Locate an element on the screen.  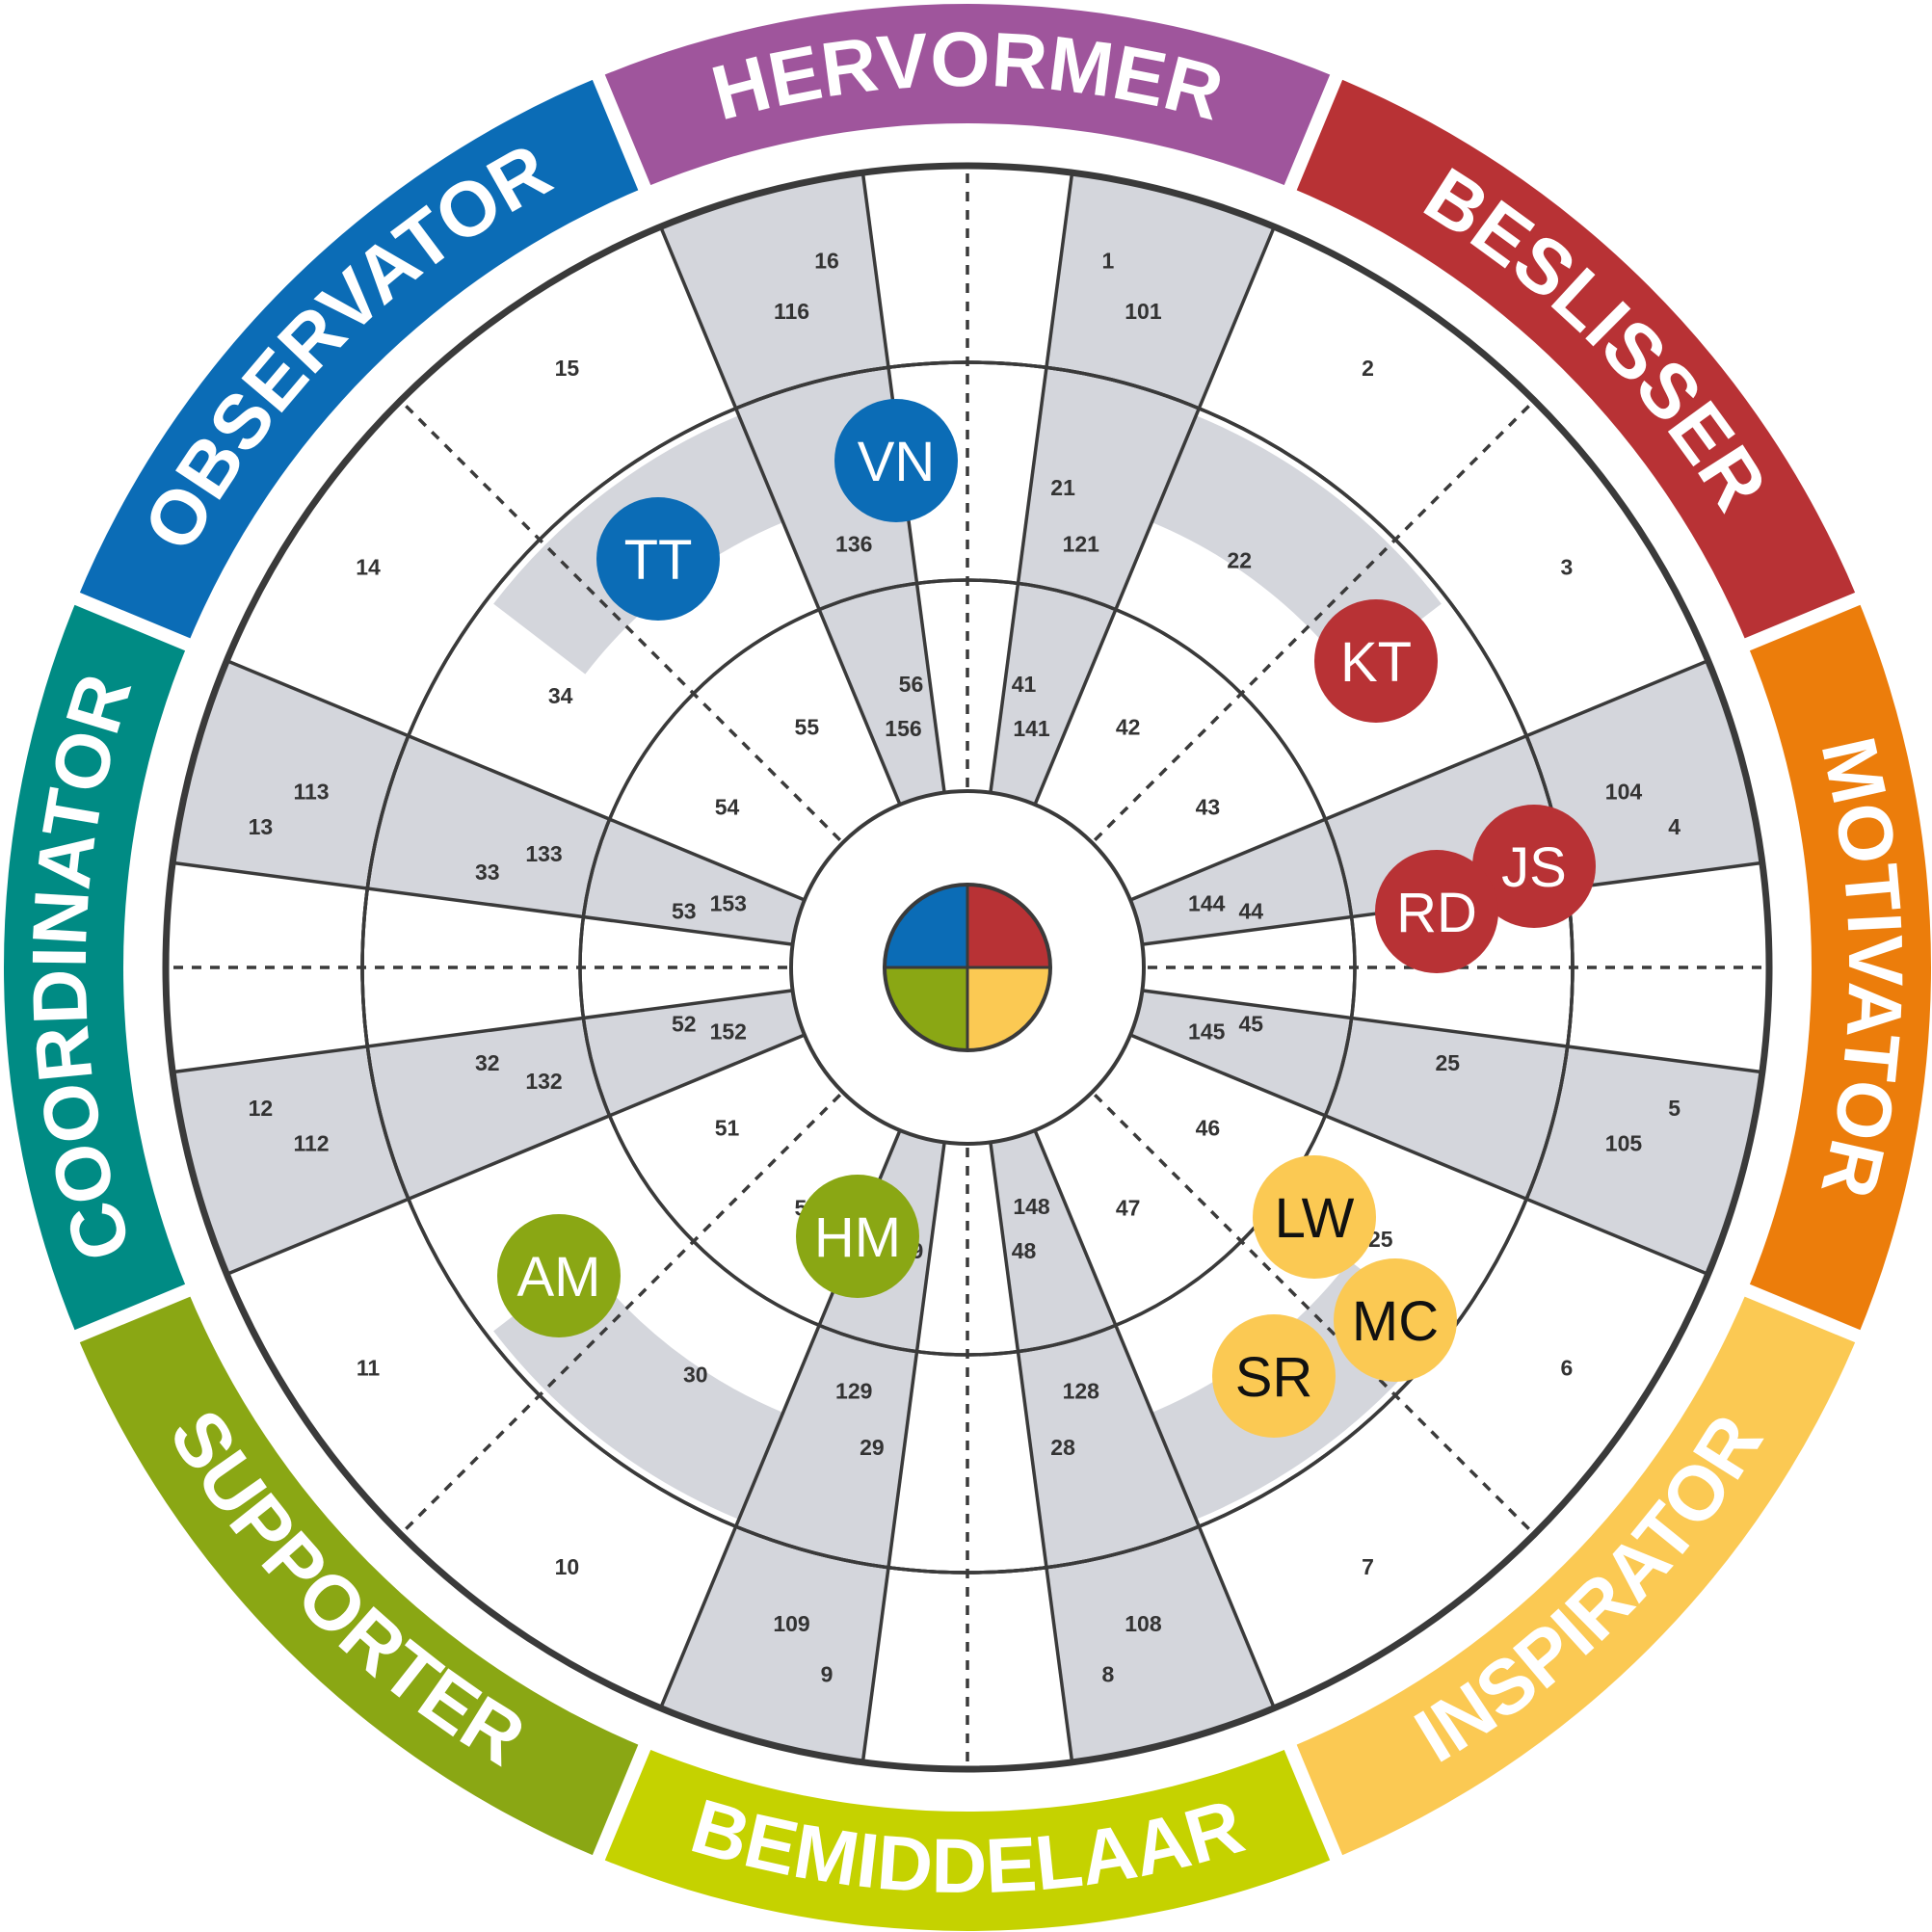
position-number: 21 is located at coordinates (1062, 487).